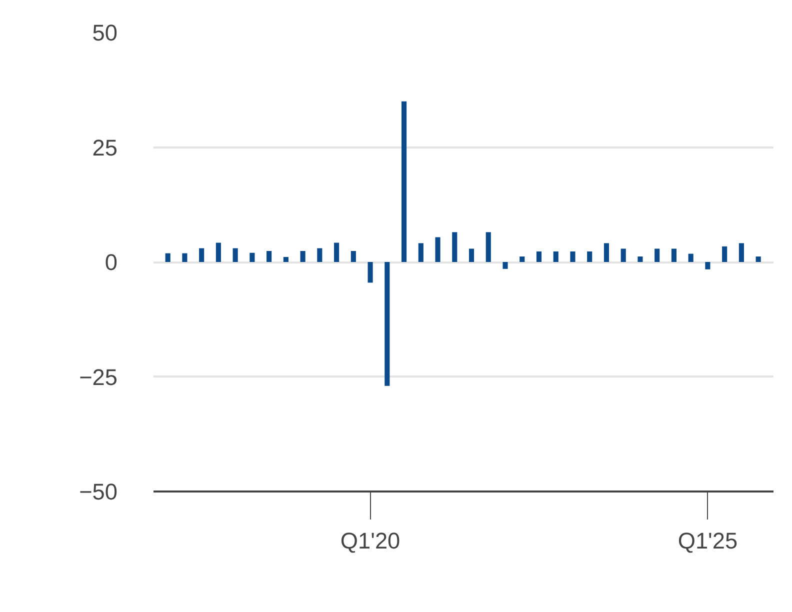 The width and height of the screenshot is (792, 612). What do you see at coordinates (105, 147) in the screenshot?
I see `y-tick-label: 25` at bounding box center [105, 147].